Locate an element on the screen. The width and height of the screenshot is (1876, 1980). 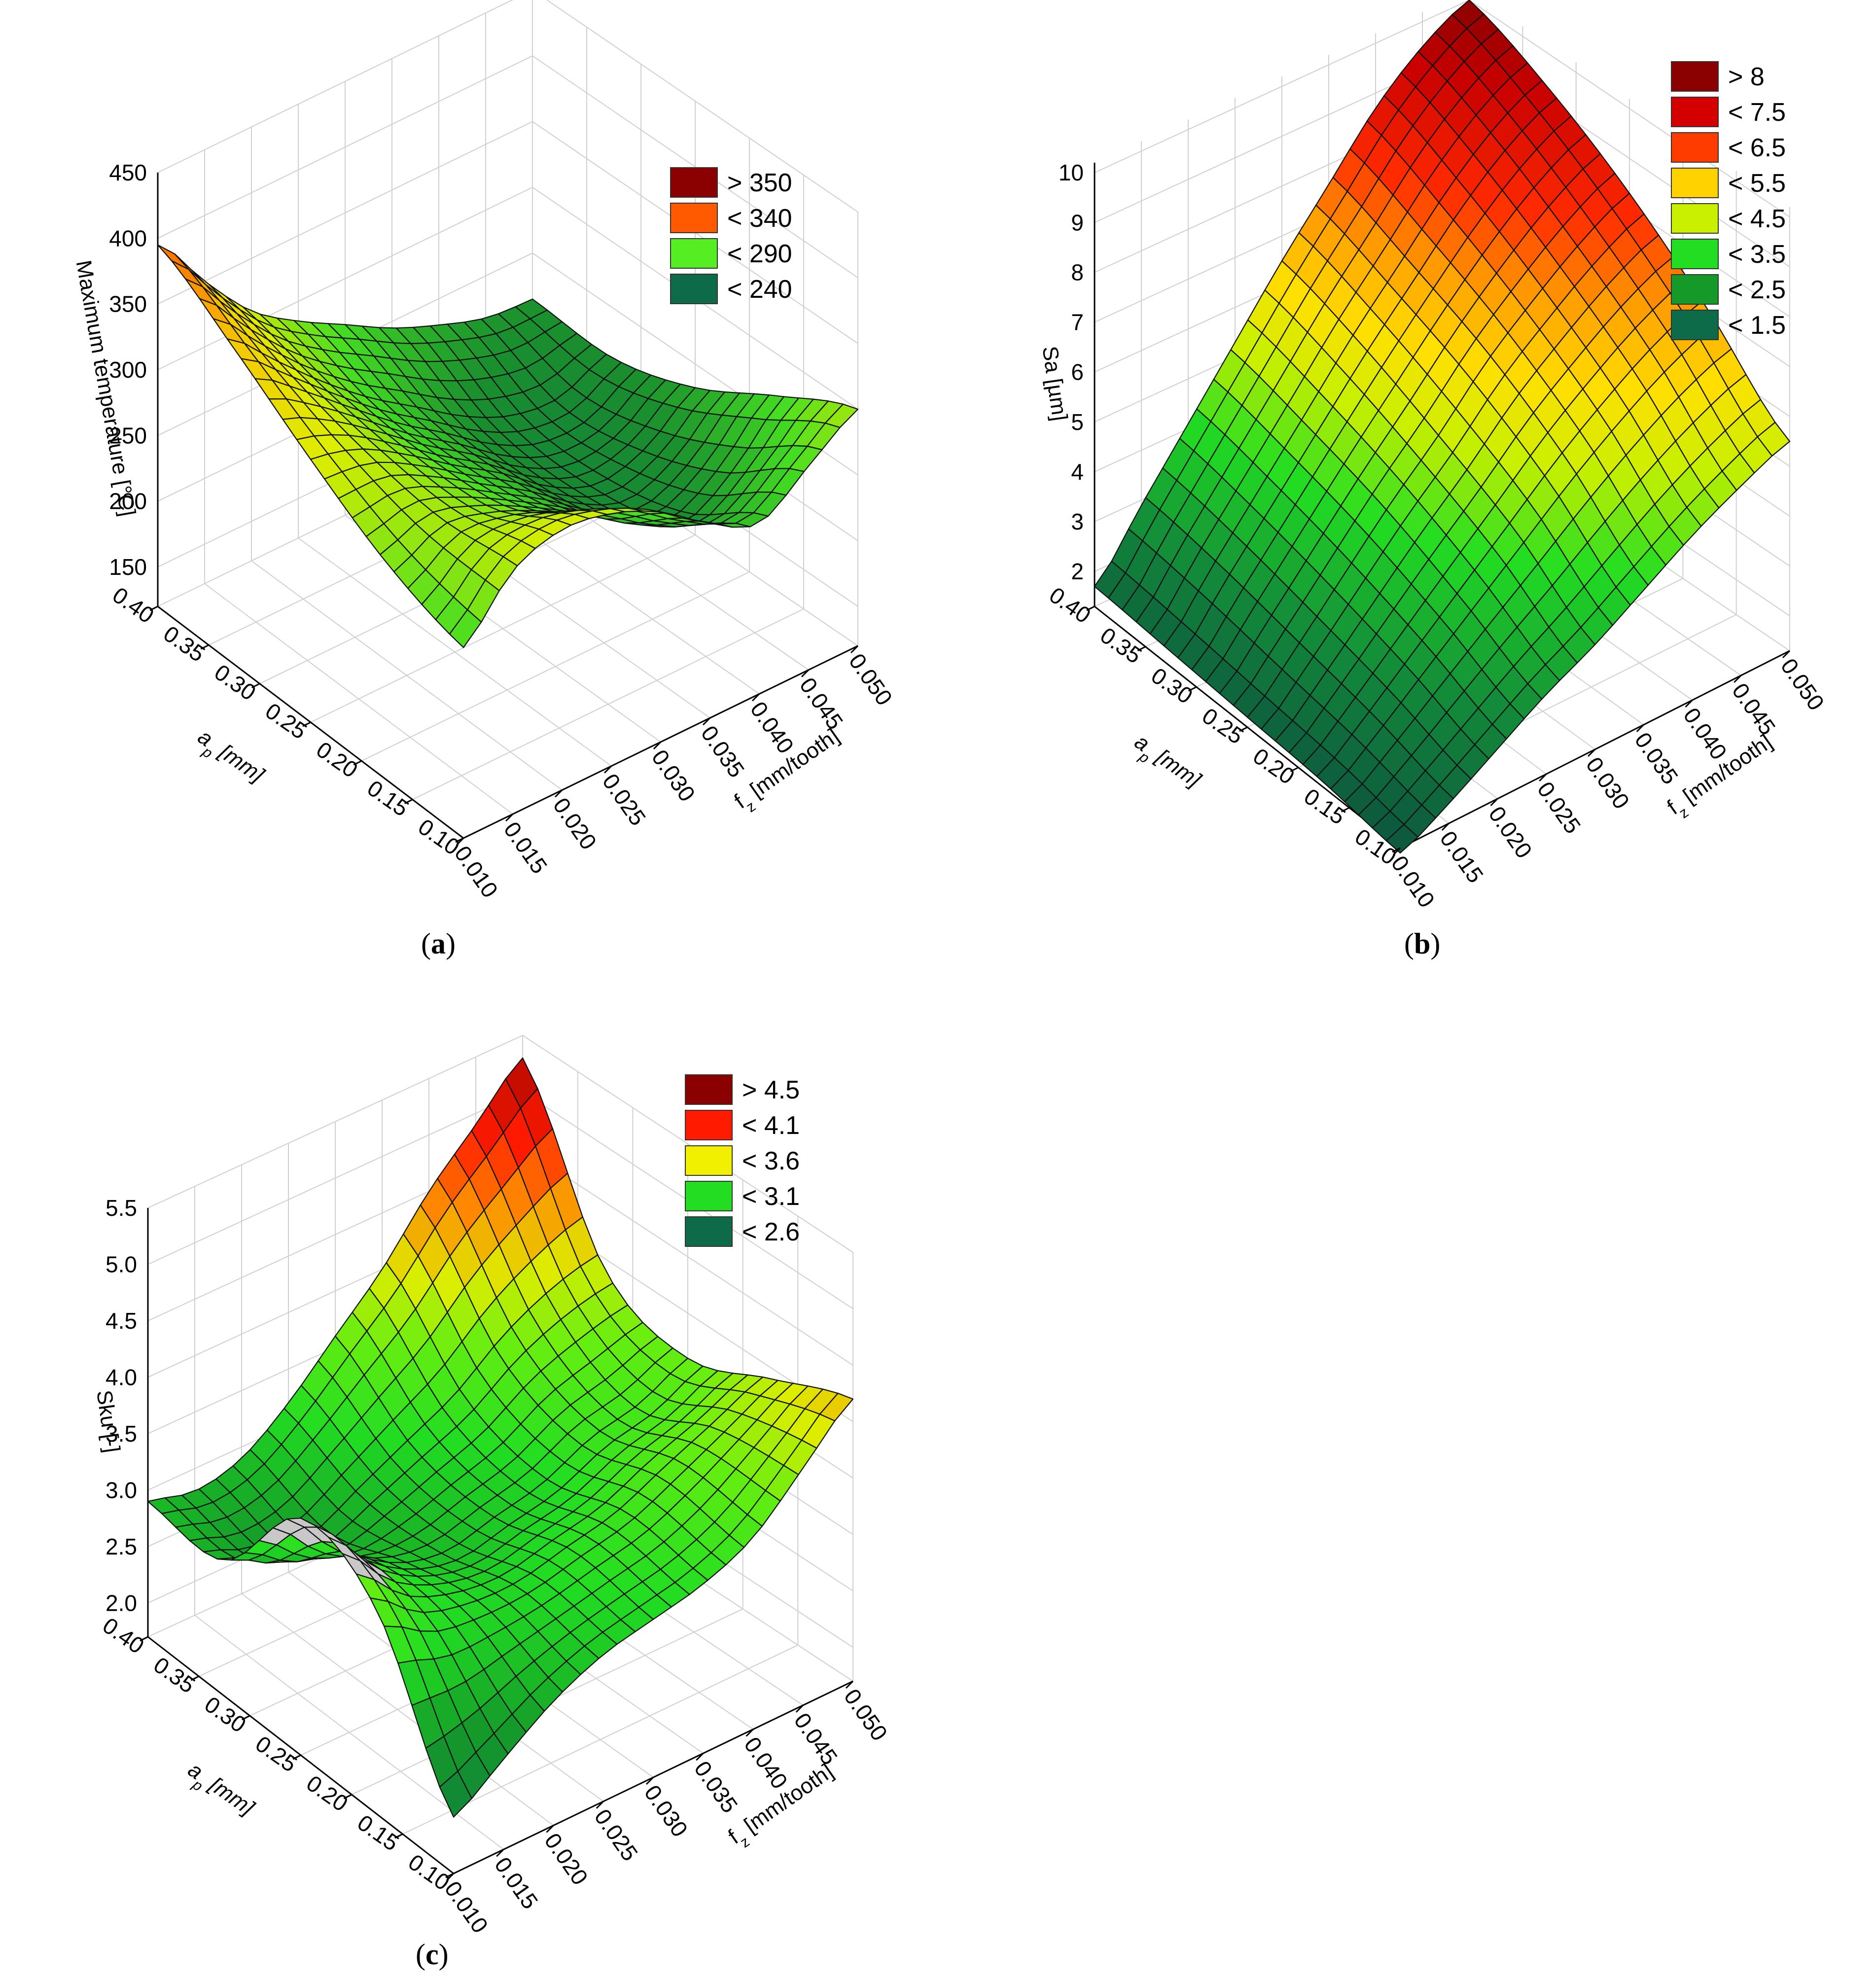
z-tick-label: 3.0 is located at coordinates (121, 1490).